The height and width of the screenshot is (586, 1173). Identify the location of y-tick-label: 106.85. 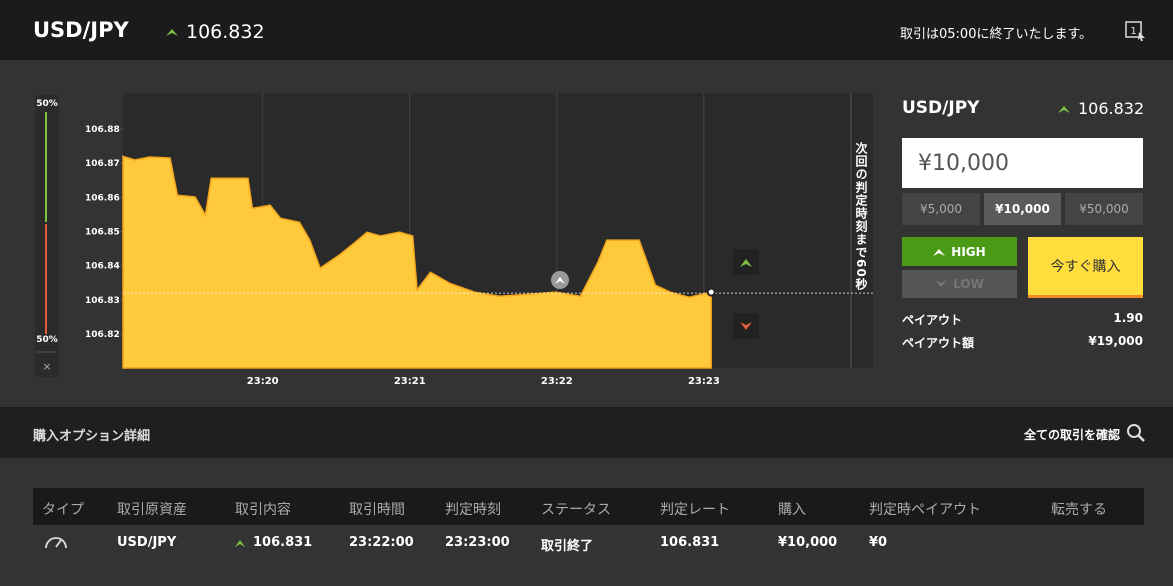
(102, 233).